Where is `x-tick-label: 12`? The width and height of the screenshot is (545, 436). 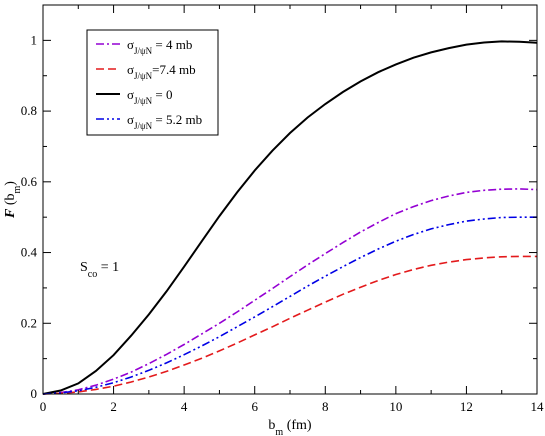
x-tick-label: 12 is located at coordinates (466, 406).